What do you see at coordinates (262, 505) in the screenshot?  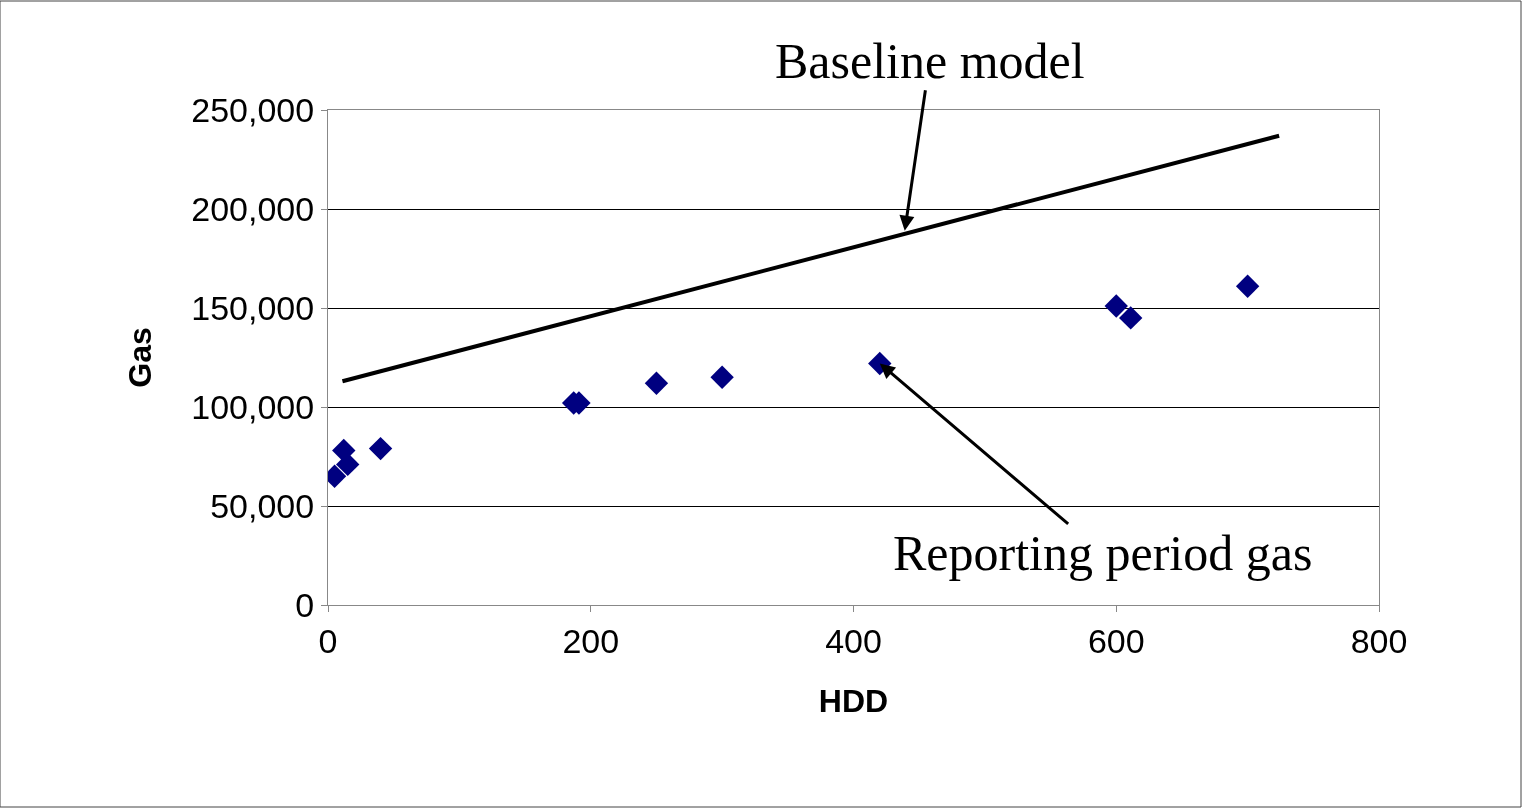 I see `y-tick-label: 50,000` at bounding box center [262, 505].